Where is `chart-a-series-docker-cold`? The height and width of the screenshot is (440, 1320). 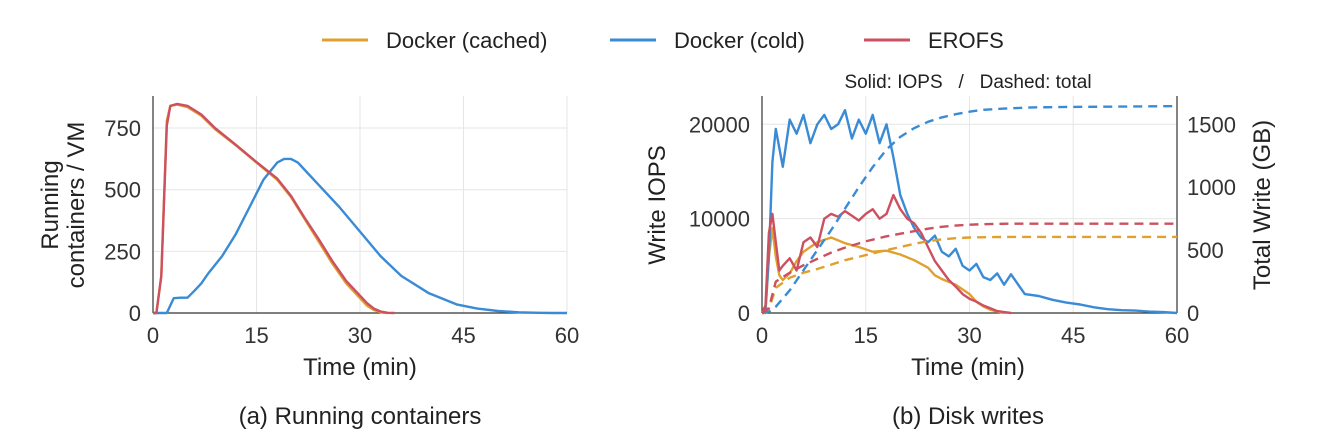 chart-a-series-docker-cold is located at coordinates (360, 236).